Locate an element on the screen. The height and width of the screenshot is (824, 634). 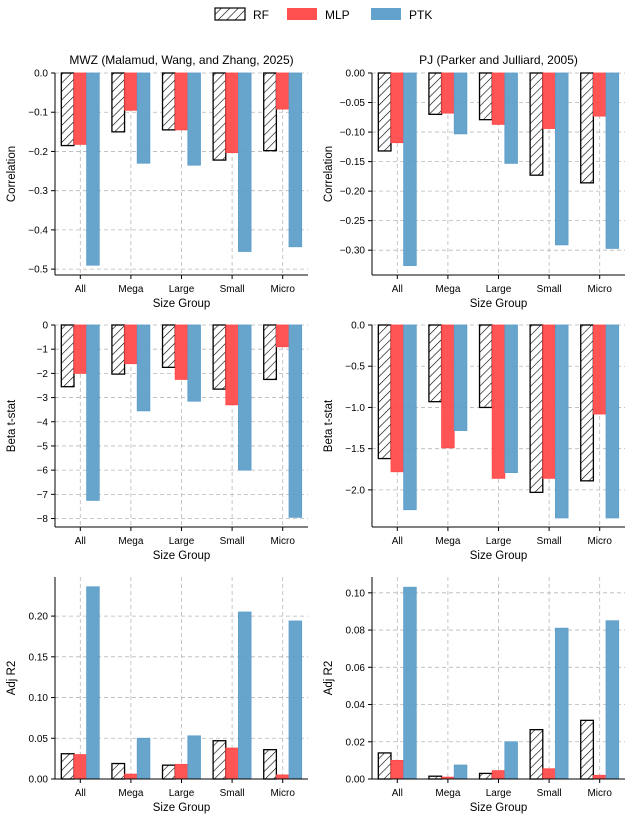
y-tick-label: −3 is located at coordinates (43, 398).